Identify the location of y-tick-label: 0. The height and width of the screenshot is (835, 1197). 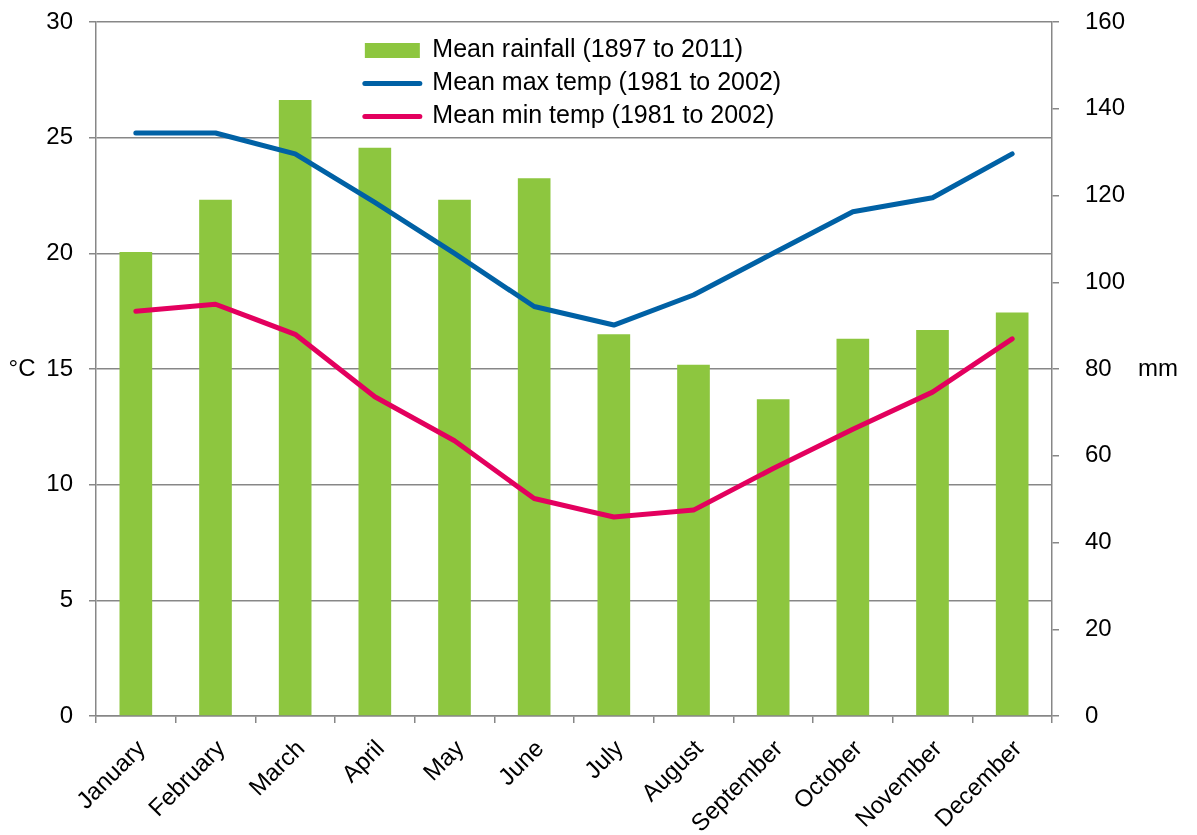
(66, 714).